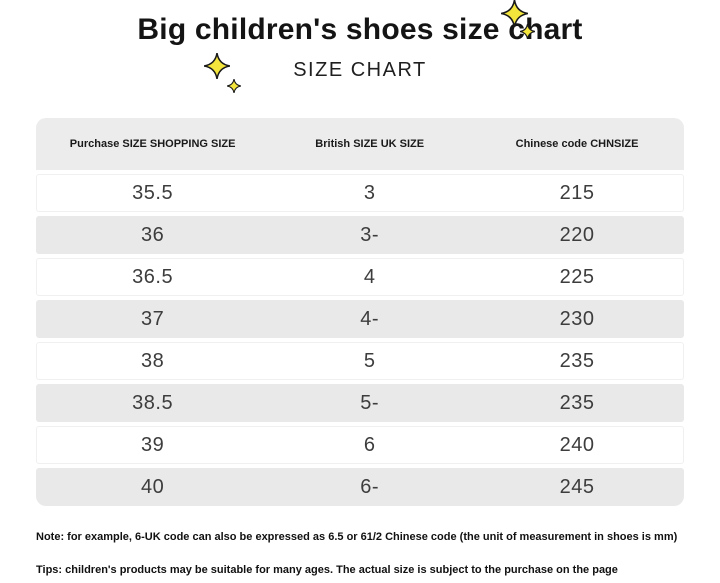 This screenshot has height=583, width=720. I want to click on cell-chn-size: 225, so click(577, 276).